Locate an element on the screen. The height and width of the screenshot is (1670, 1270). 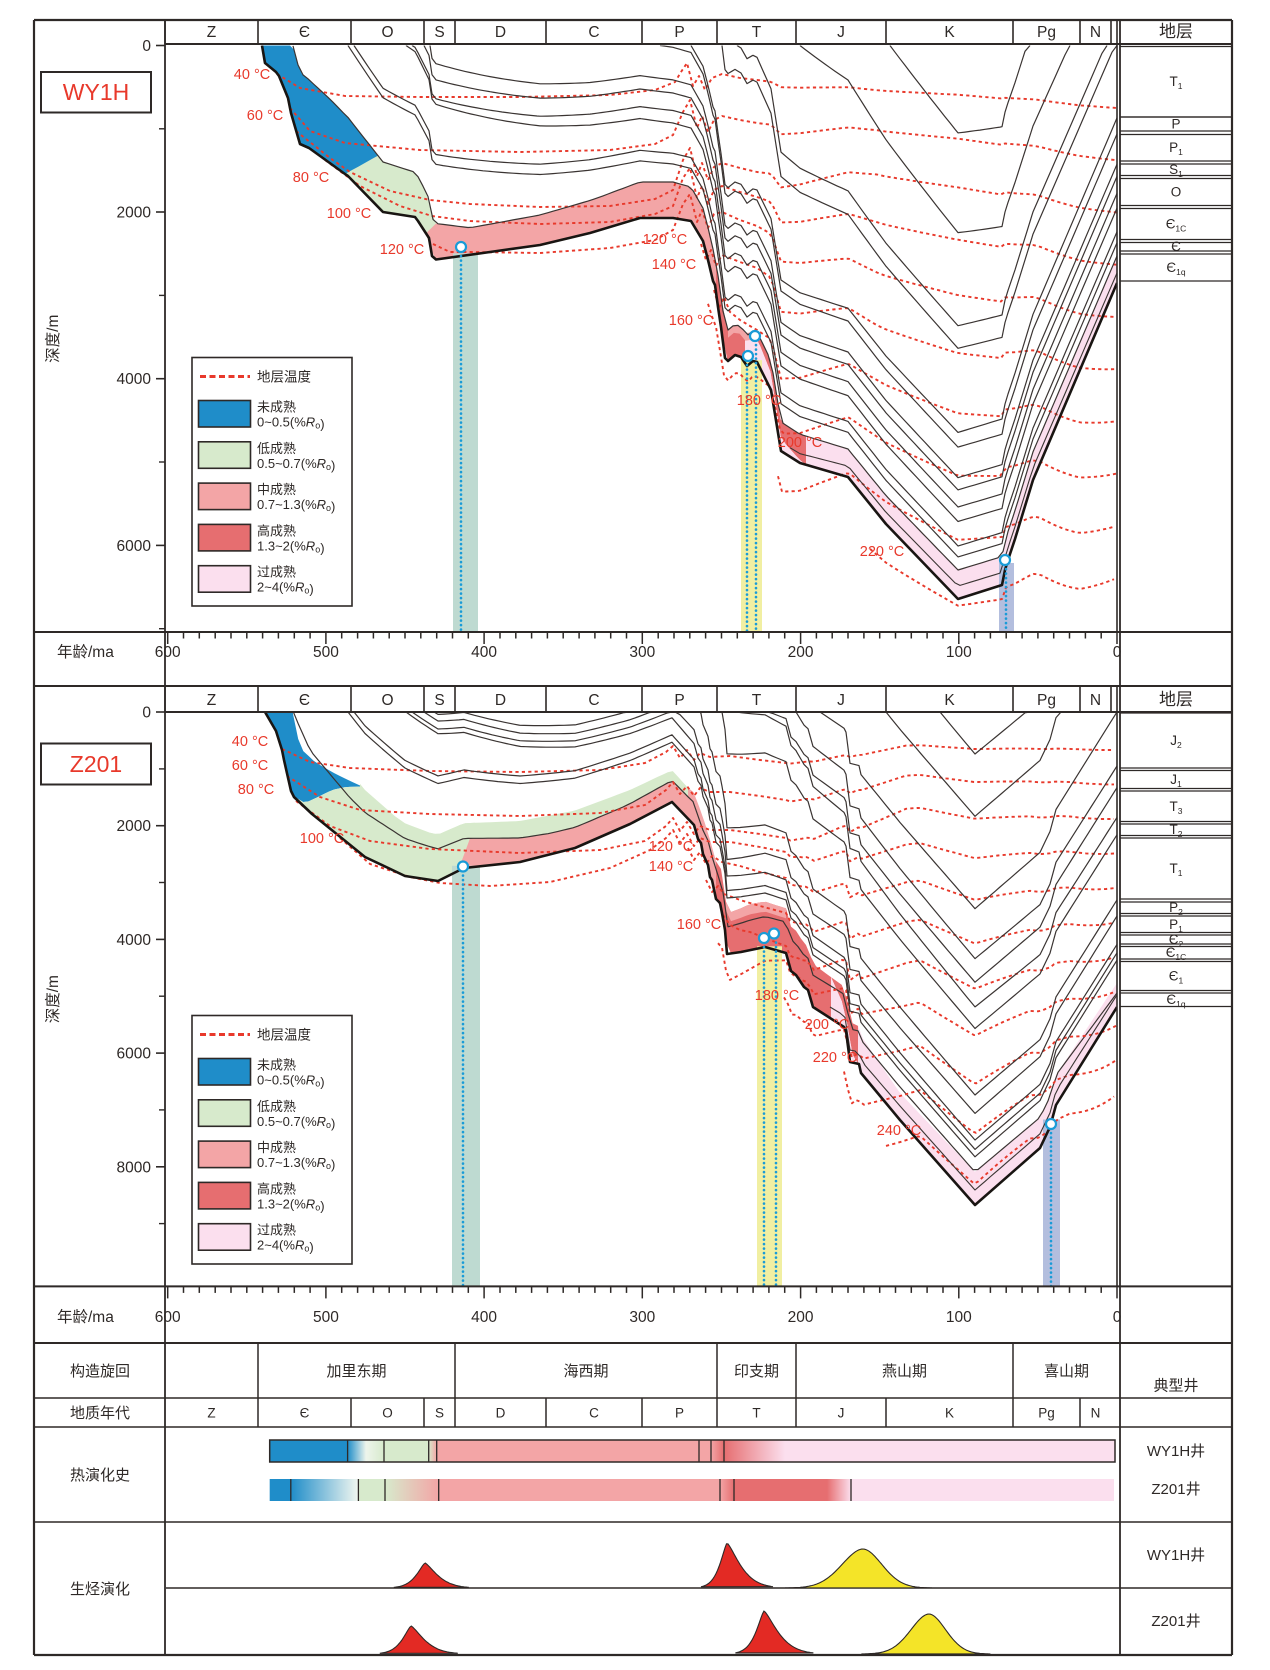
svg-text: 海西期 is located at coordinates (585, 1371).